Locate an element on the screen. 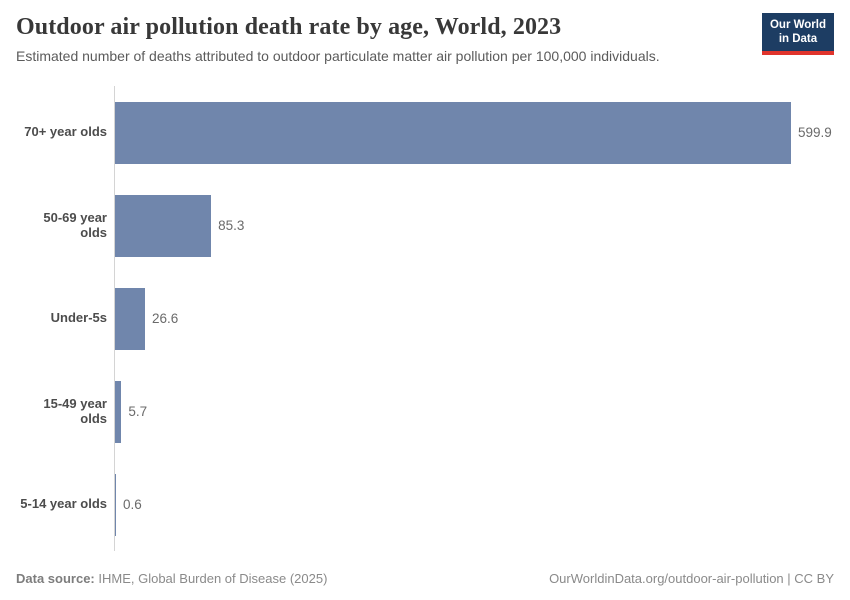 The width and height of the screenshot is (850, 600). category-label: 70+ year olds is located at coordinates (65, 132).